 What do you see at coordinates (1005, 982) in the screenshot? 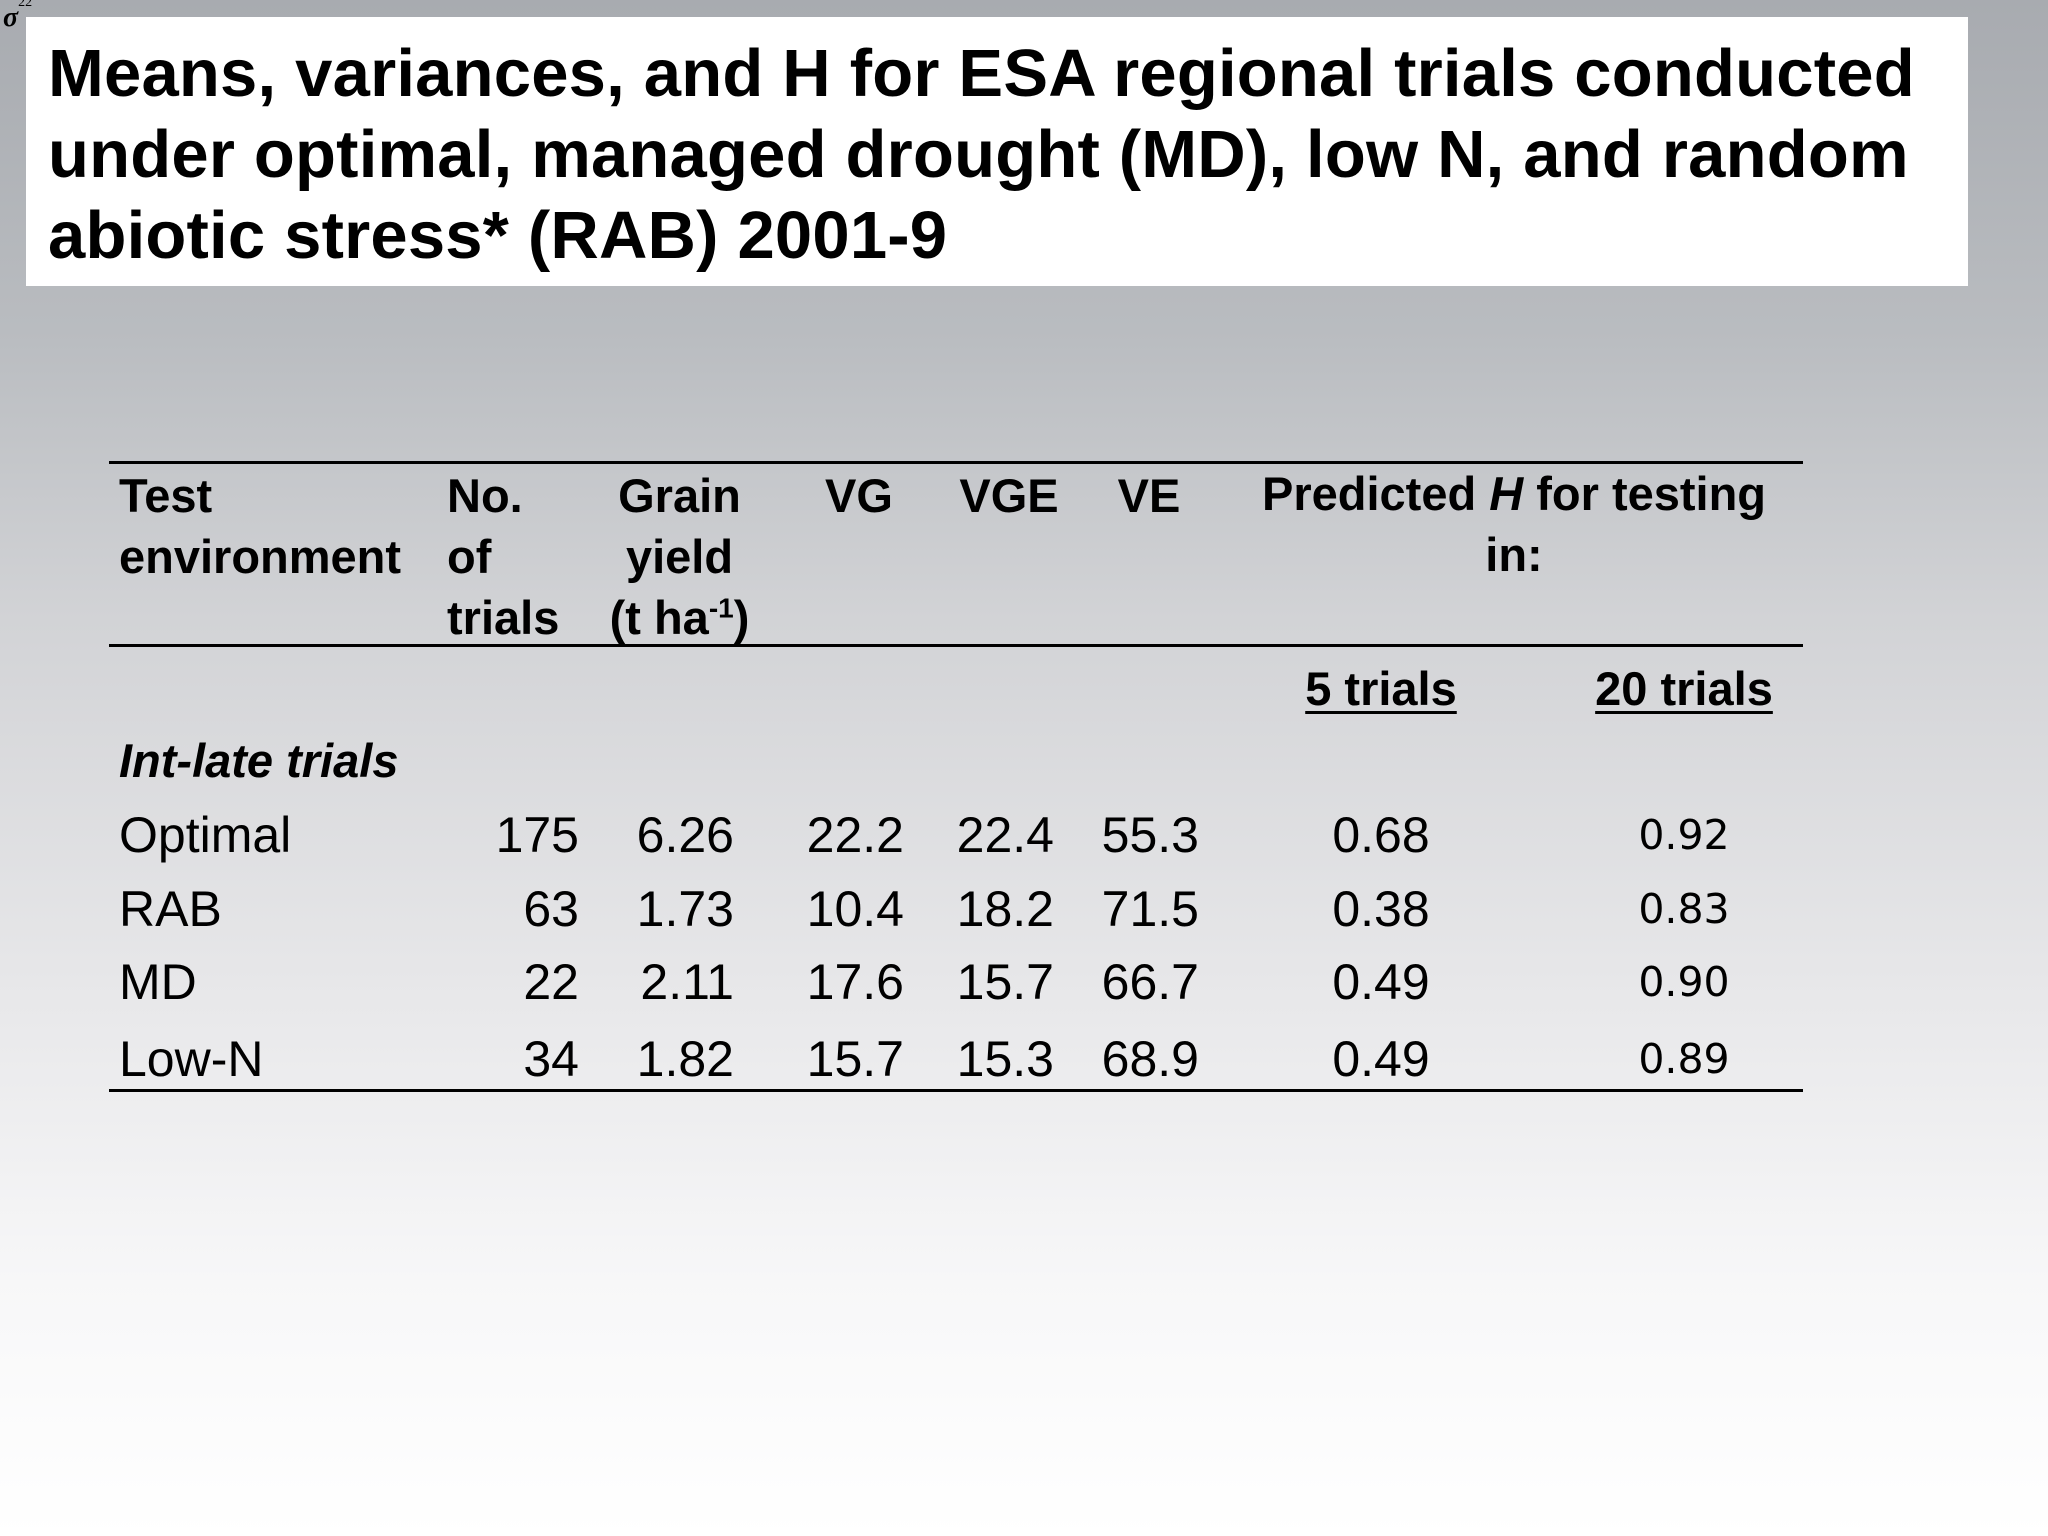
I see `row-vge: 15.7` at bounding box center [1005, 982].